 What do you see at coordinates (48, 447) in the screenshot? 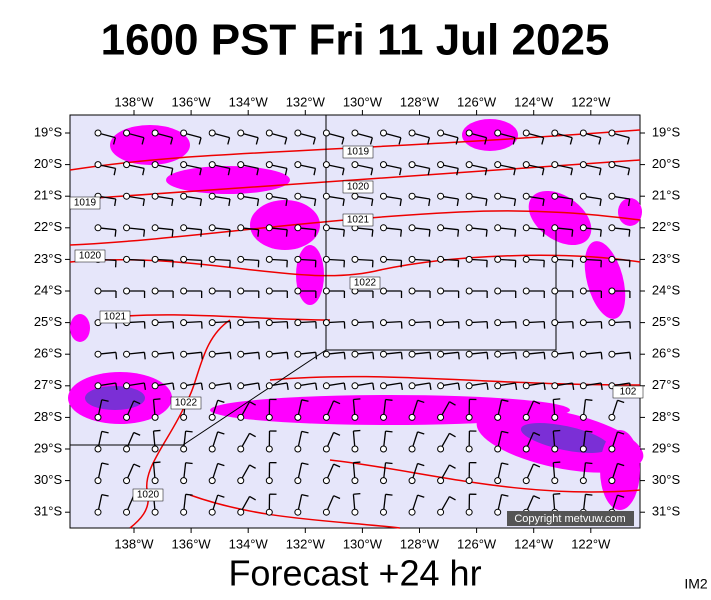
I see `latitude-label: 29°S` at bounding box center [48, 447].